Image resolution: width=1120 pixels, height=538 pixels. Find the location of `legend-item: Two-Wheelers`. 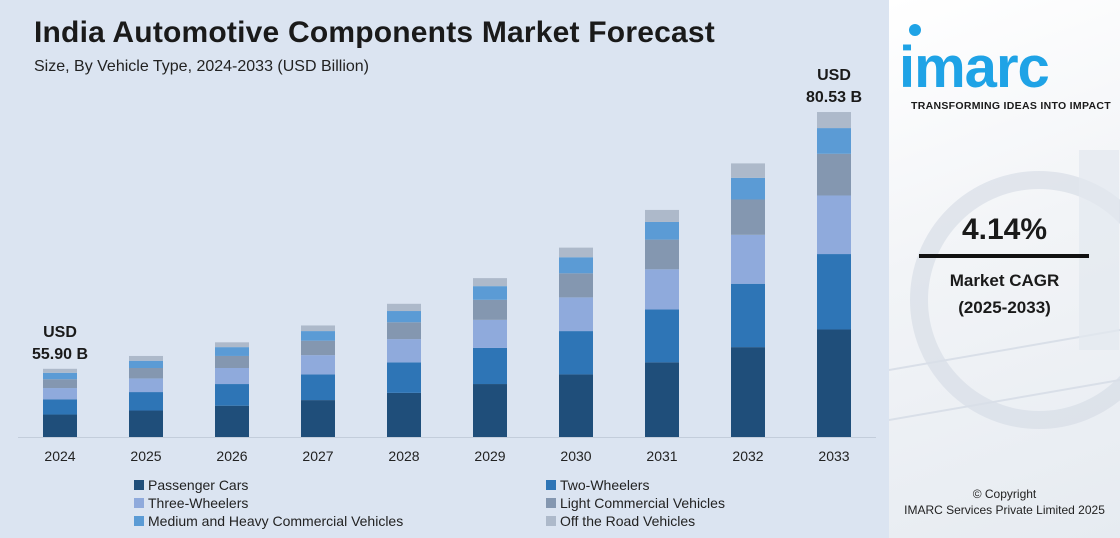

legend-item: Two-Wheelers is located at coordinates (696, 484).